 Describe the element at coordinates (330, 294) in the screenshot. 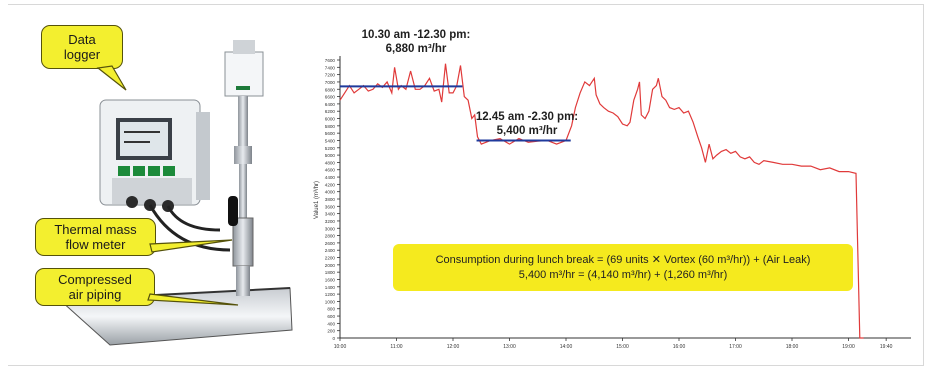

I see `y-tick-label: 1200` at that location.